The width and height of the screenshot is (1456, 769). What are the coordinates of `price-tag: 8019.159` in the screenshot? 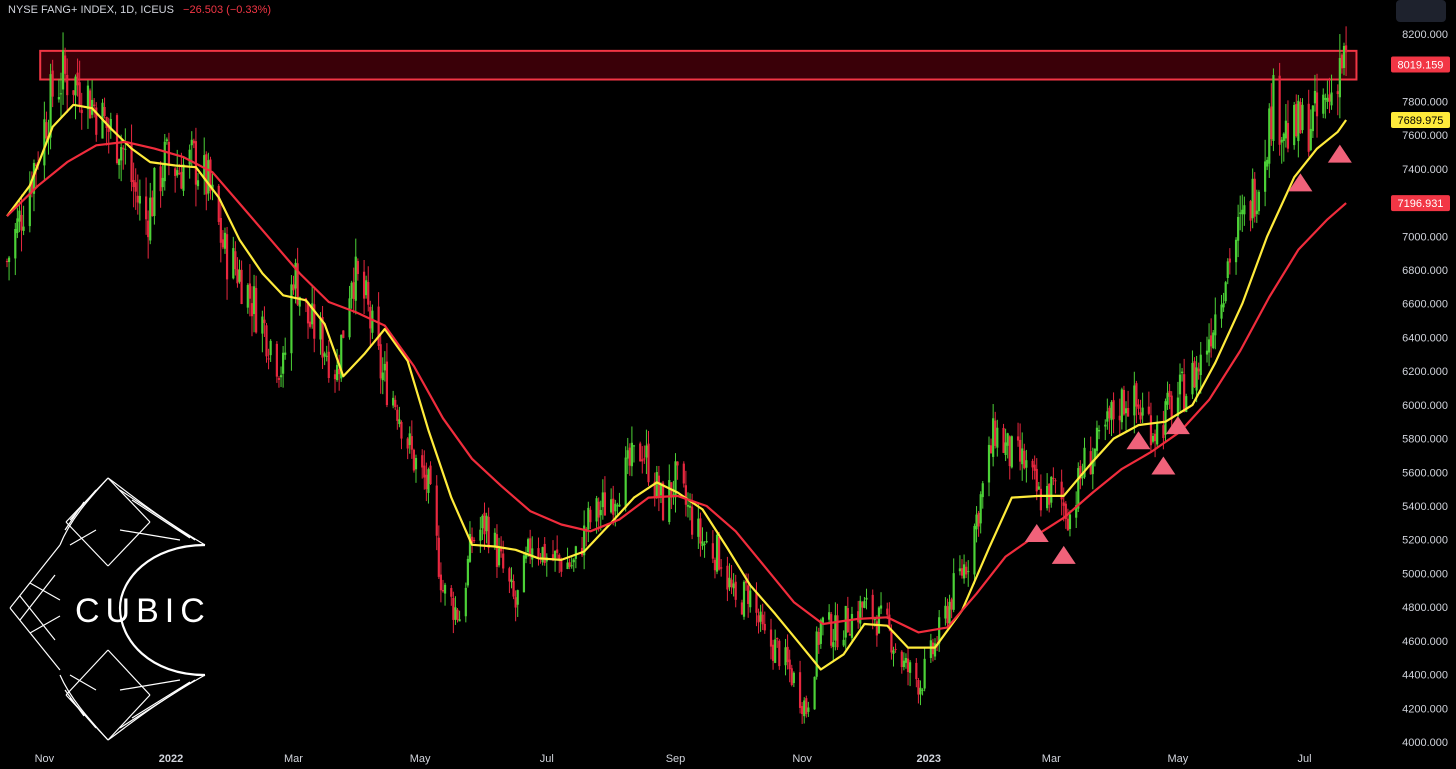 It's located at (1420, 64).